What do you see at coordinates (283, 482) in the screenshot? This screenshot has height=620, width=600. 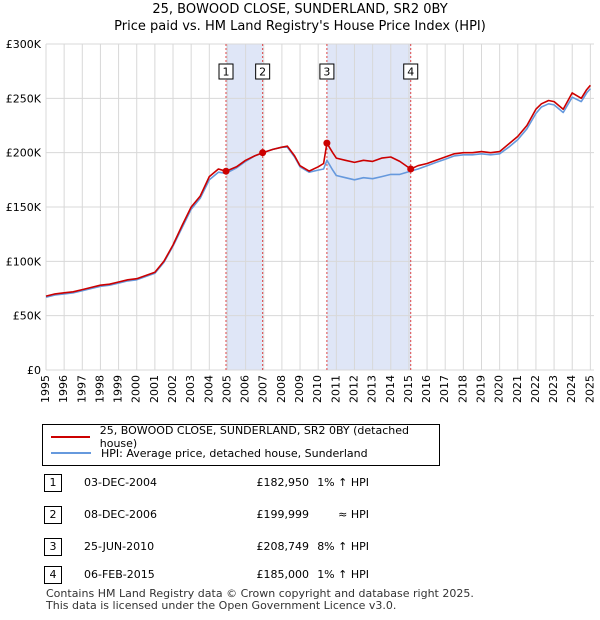 I see `transaction-price: £182,950` at bounding box center [283, 482].